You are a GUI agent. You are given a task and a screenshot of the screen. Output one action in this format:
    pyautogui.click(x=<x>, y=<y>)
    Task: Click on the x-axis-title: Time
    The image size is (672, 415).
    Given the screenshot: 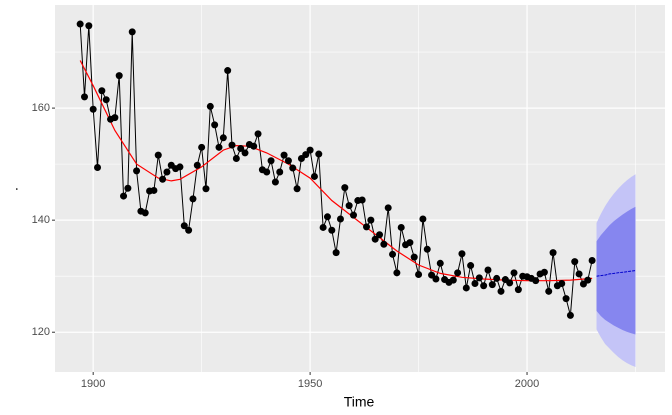 What is the action you would take?
    pyautogui.click(x=359, y=402)
    